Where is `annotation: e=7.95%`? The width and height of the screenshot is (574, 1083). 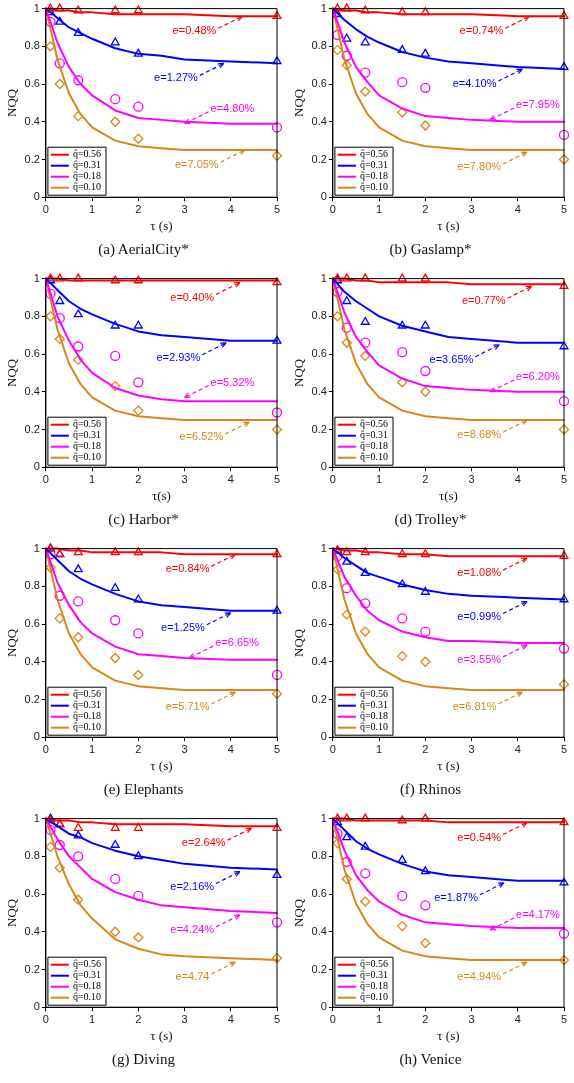
annotation: e=7.95% is located at coordinates (537, 104).